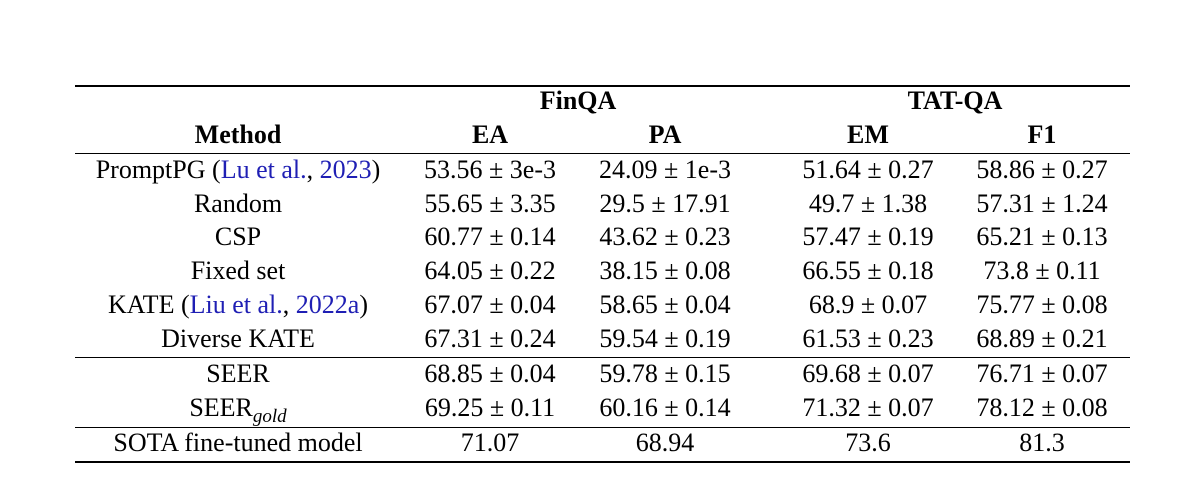 This screenshot has height=483, width=1203. Describe the element at coordinates (665, 203) in the screenshot. I see `table-cell-pa: 29.5 ± 17.91` at that location.